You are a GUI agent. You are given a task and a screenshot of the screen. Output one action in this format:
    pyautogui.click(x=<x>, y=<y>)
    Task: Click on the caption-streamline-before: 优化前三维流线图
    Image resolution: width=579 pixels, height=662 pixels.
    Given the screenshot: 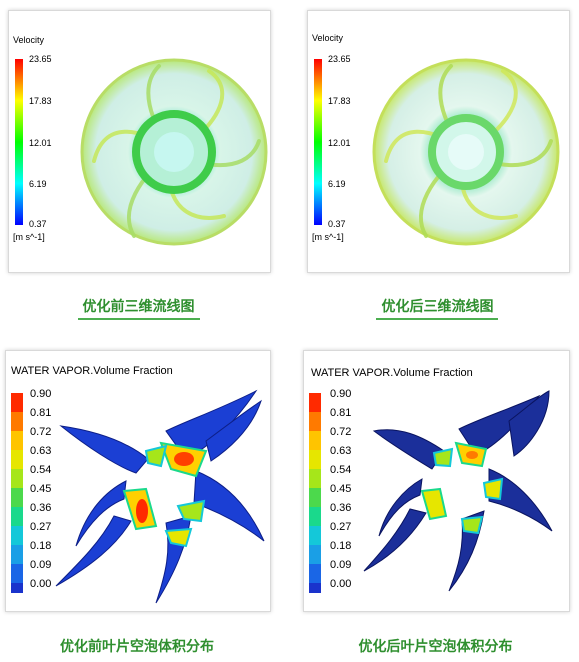 What is the action you would take?
    pyautogui.click(x=138, y=307)
    